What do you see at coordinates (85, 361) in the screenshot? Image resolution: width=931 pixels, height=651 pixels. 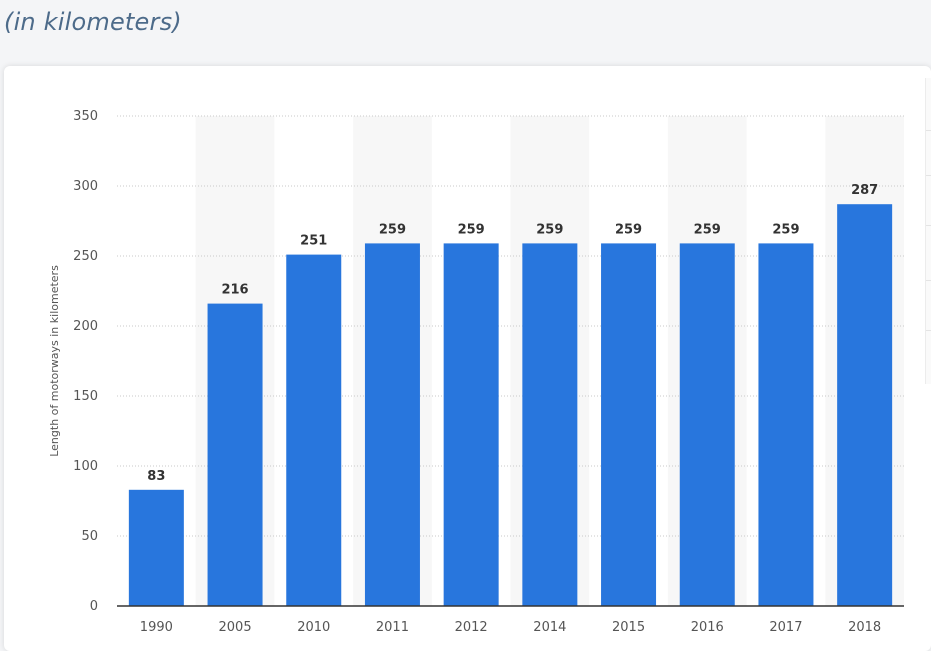 I see `y-tick-labels: 0 50 100 150 200 250 300 350` at bounding box center [85, 361].